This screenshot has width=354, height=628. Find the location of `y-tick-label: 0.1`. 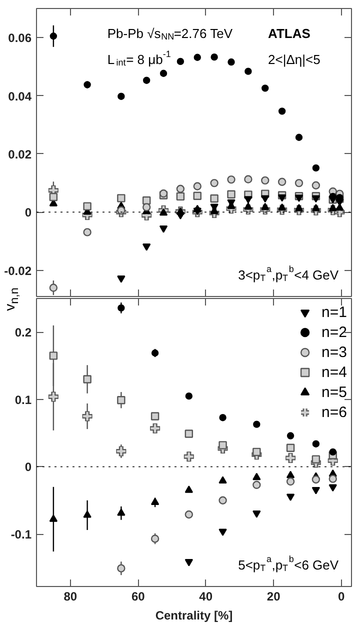

y-tick-label: 0.1 is located at coordinates (23, 399).